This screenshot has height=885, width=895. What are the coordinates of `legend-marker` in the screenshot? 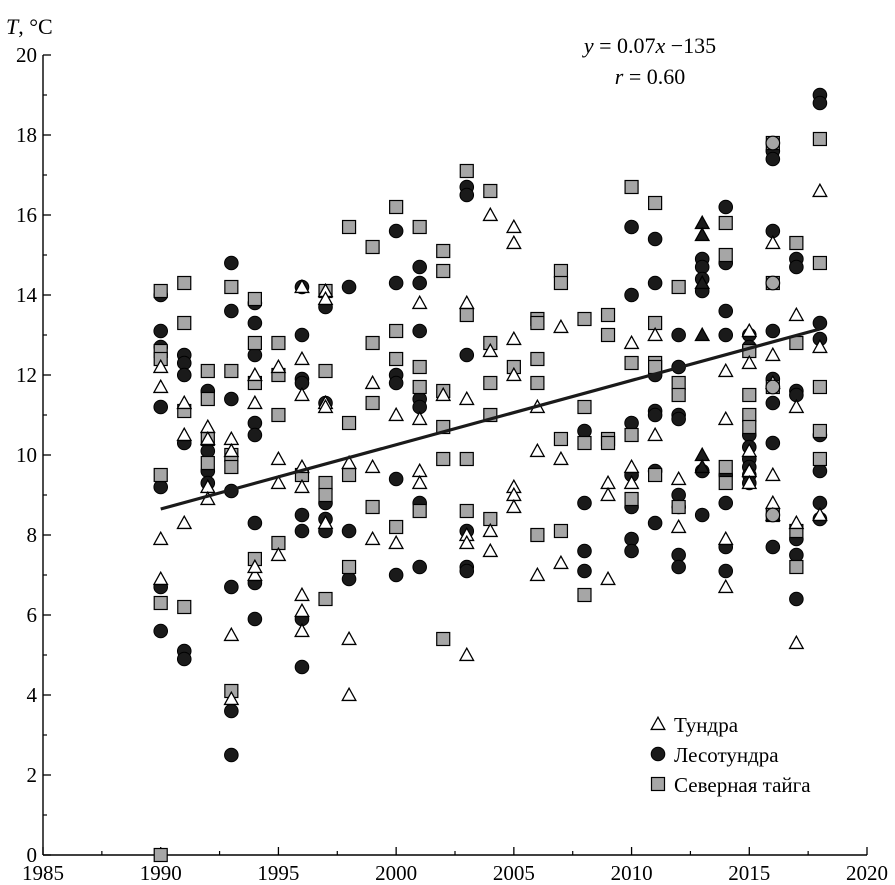 It's located at (658, 754).